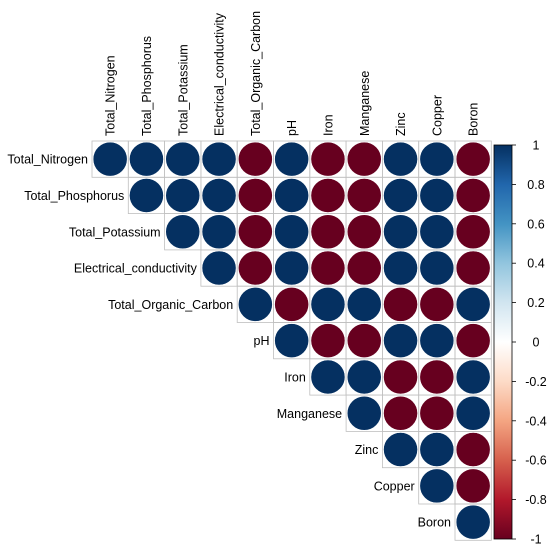 The image size is (550, 553). I want to click on corr-circle-ph-iron, so click(328, 341).